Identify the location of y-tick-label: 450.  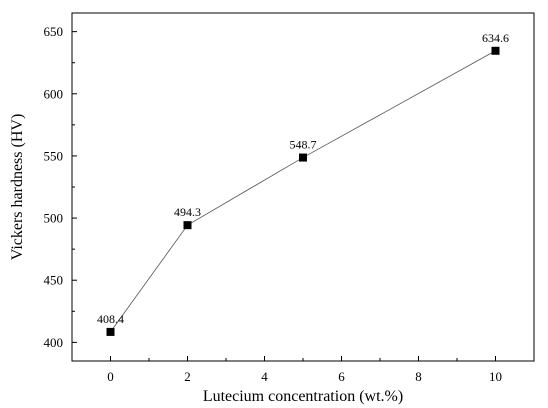
(54, 280).